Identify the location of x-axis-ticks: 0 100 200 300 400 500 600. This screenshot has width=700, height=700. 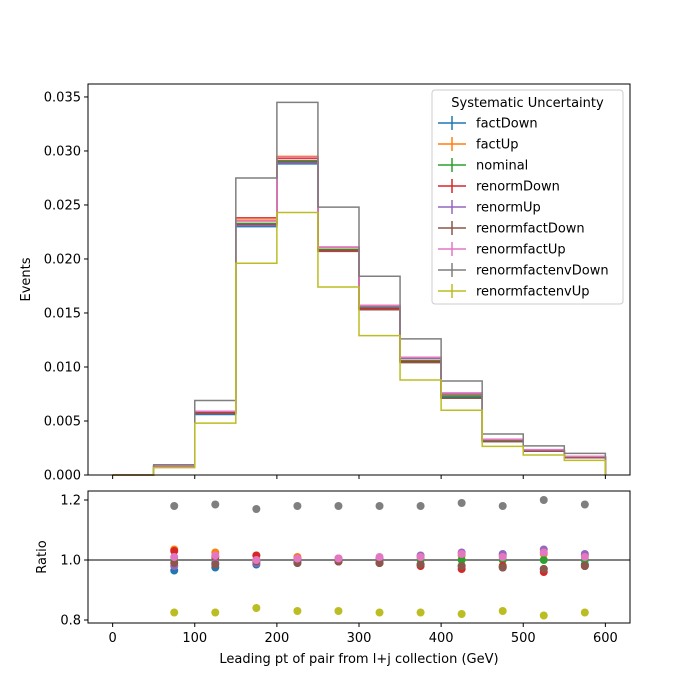
(363, 634).